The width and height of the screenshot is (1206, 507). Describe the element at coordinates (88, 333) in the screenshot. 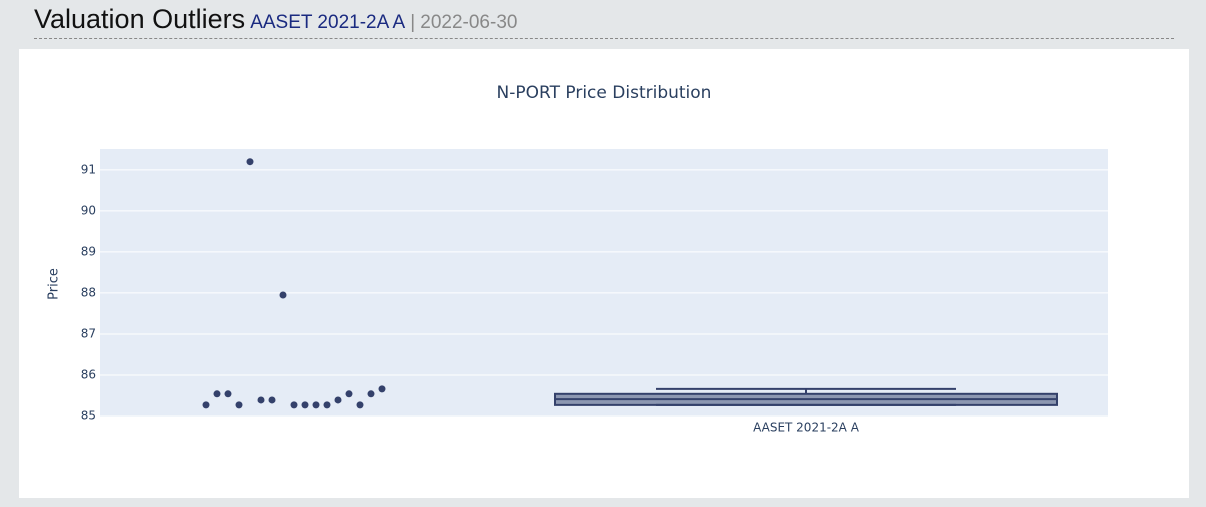

I see `y-tick-label: 87` at that location.